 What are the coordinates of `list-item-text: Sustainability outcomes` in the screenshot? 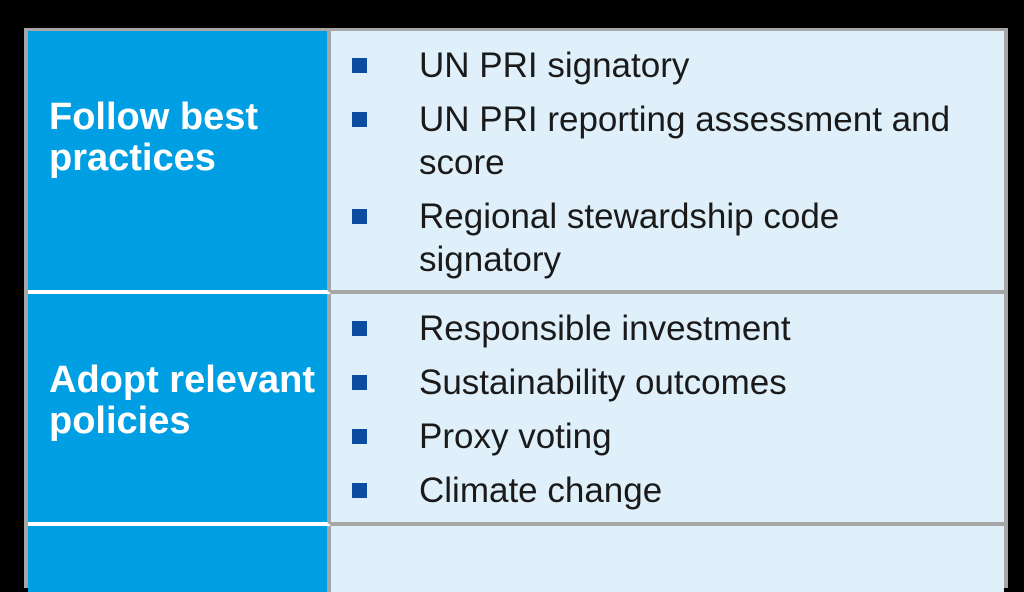 It's located at (603, 382).